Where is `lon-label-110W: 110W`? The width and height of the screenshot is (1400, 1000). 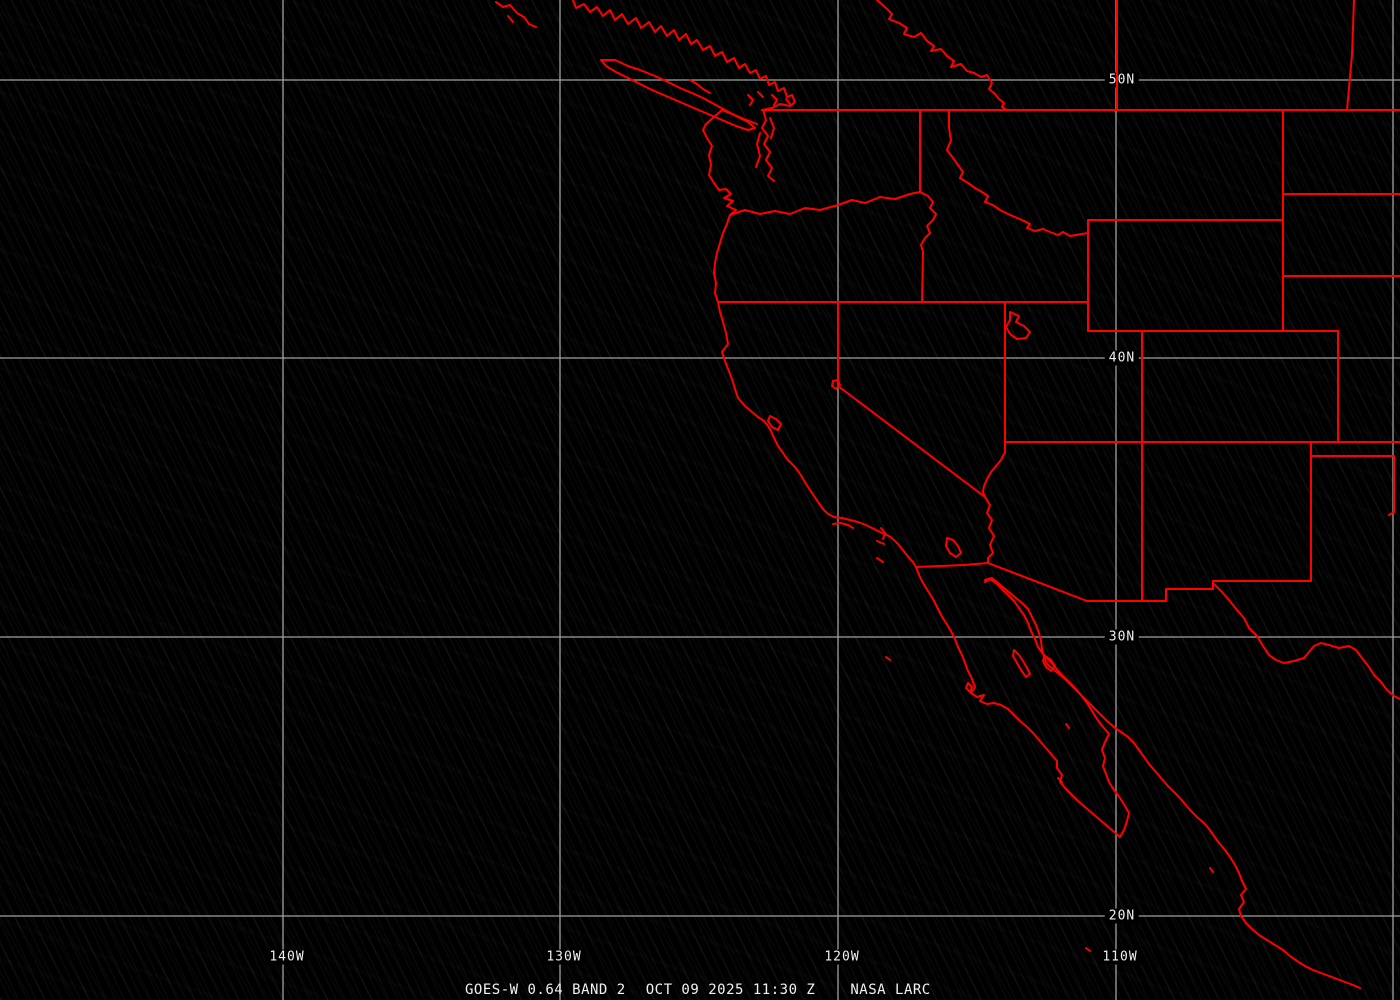 lon-label-110W: 110W is located at coordinates (1120, 957).